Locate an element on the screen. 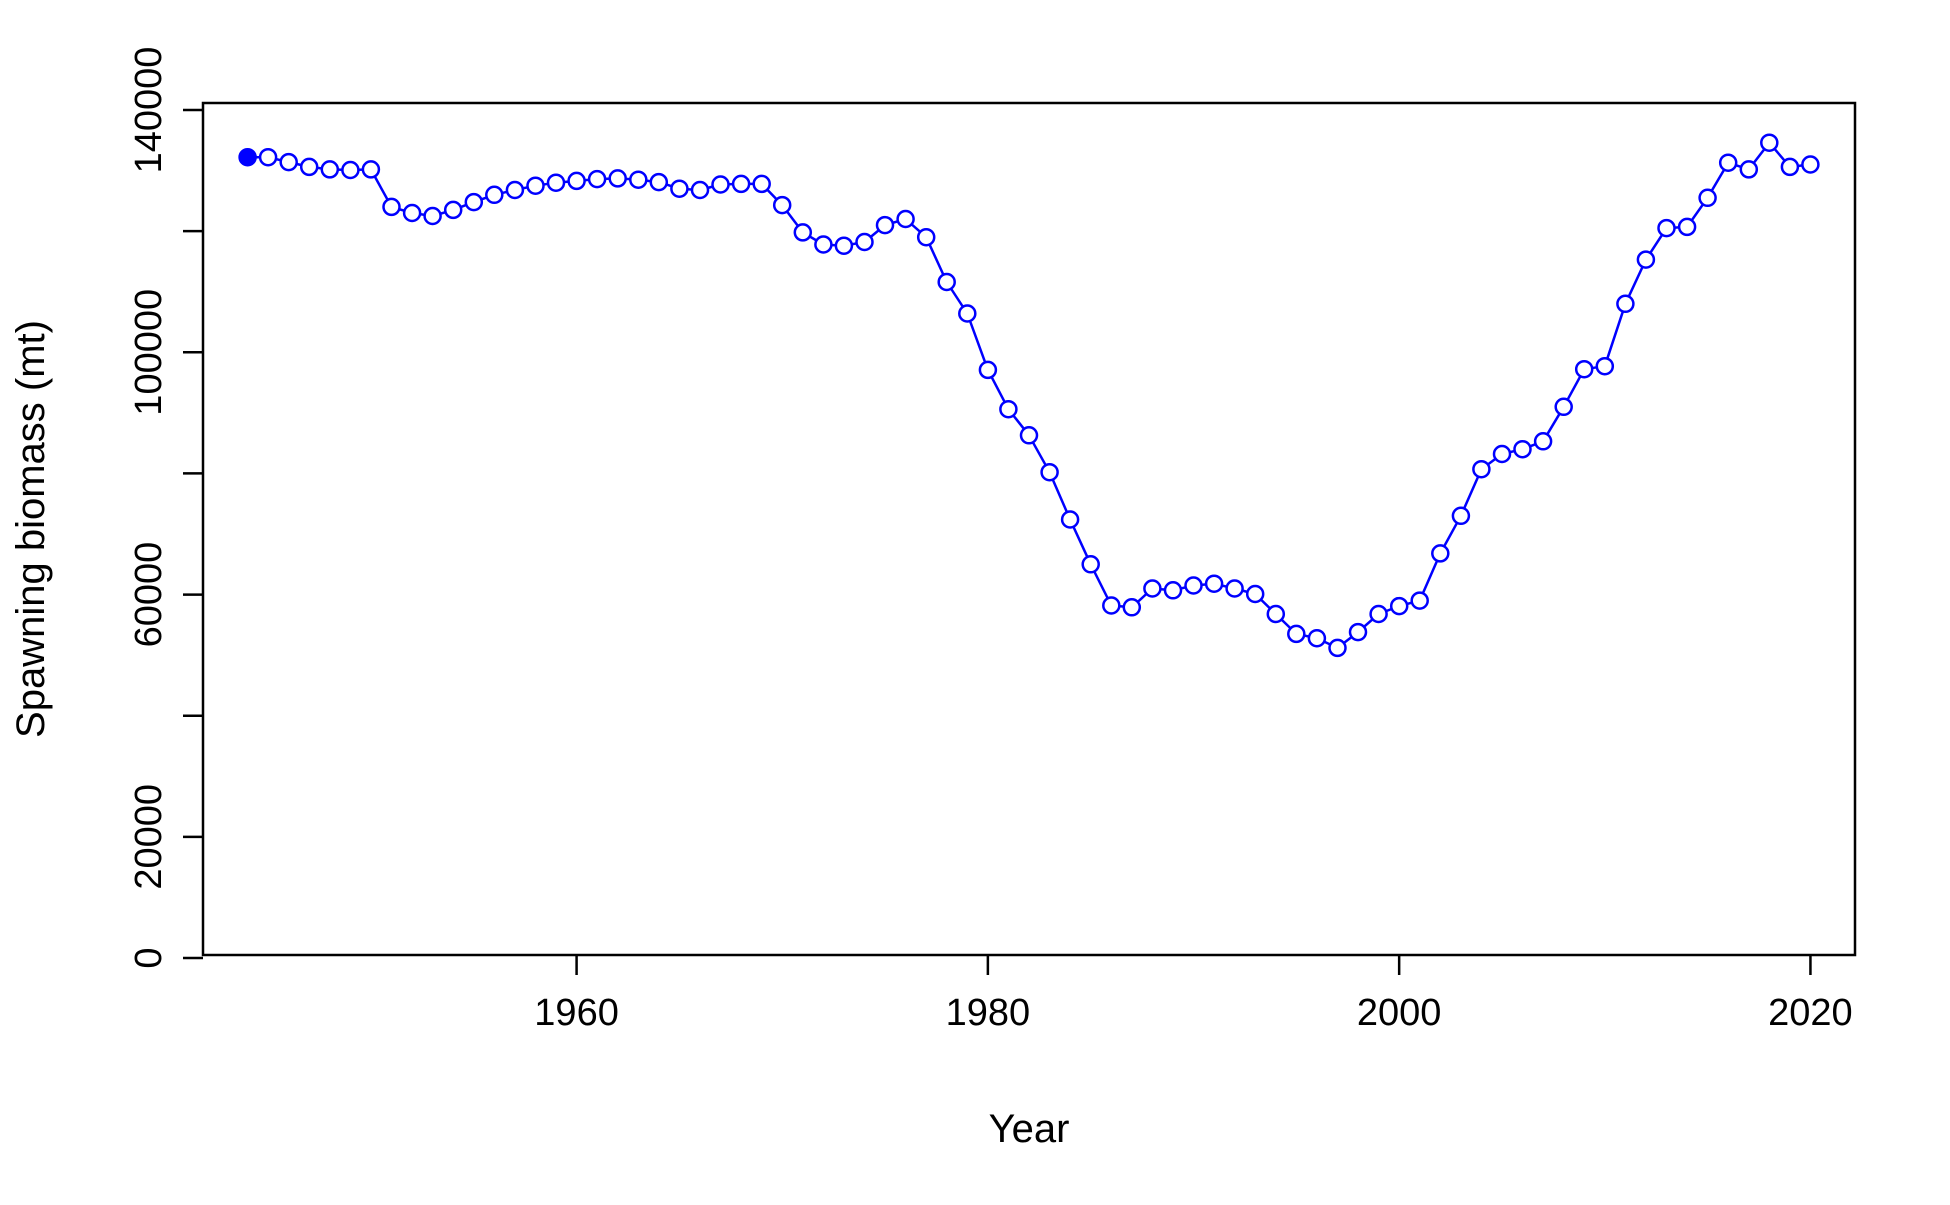 This screenshot has width=1950, height=1205. y-tick-label: 100000 is located at coordinates (149, 352).